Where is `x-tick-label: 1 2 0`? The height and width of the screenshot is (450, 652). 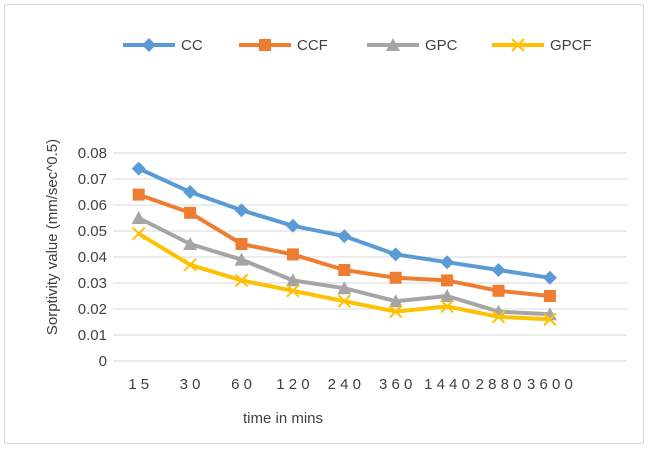
x-tick-label: 1 2 0 is located at coordinates (292, 384).